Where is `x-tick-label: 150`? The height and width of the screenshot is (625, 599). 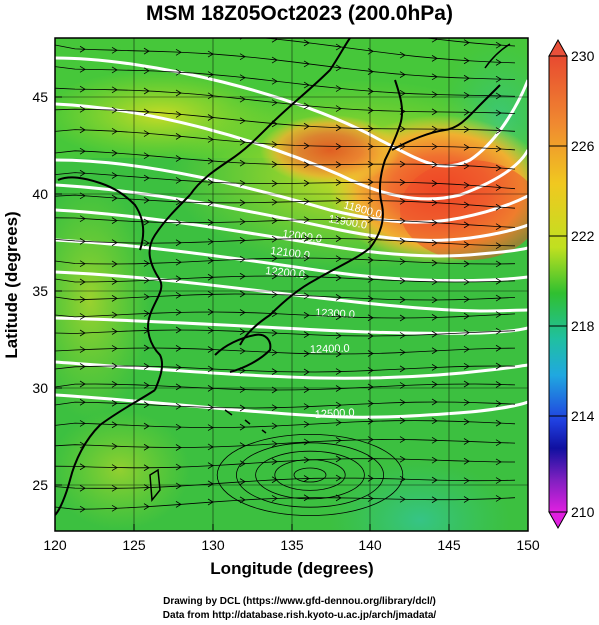
x-tick-label: 150 is located at coordinates (528, 545).